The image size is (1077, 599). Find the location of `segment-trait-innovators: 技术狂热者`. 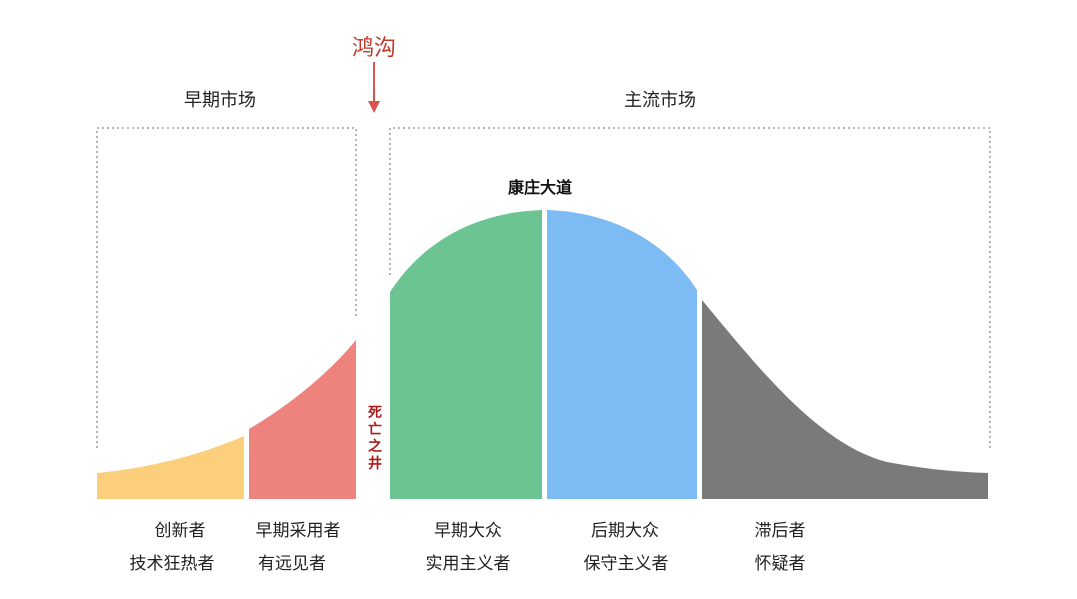

segment-trait-innovators: 技术狂热者 is located at coordinates (172, 564).